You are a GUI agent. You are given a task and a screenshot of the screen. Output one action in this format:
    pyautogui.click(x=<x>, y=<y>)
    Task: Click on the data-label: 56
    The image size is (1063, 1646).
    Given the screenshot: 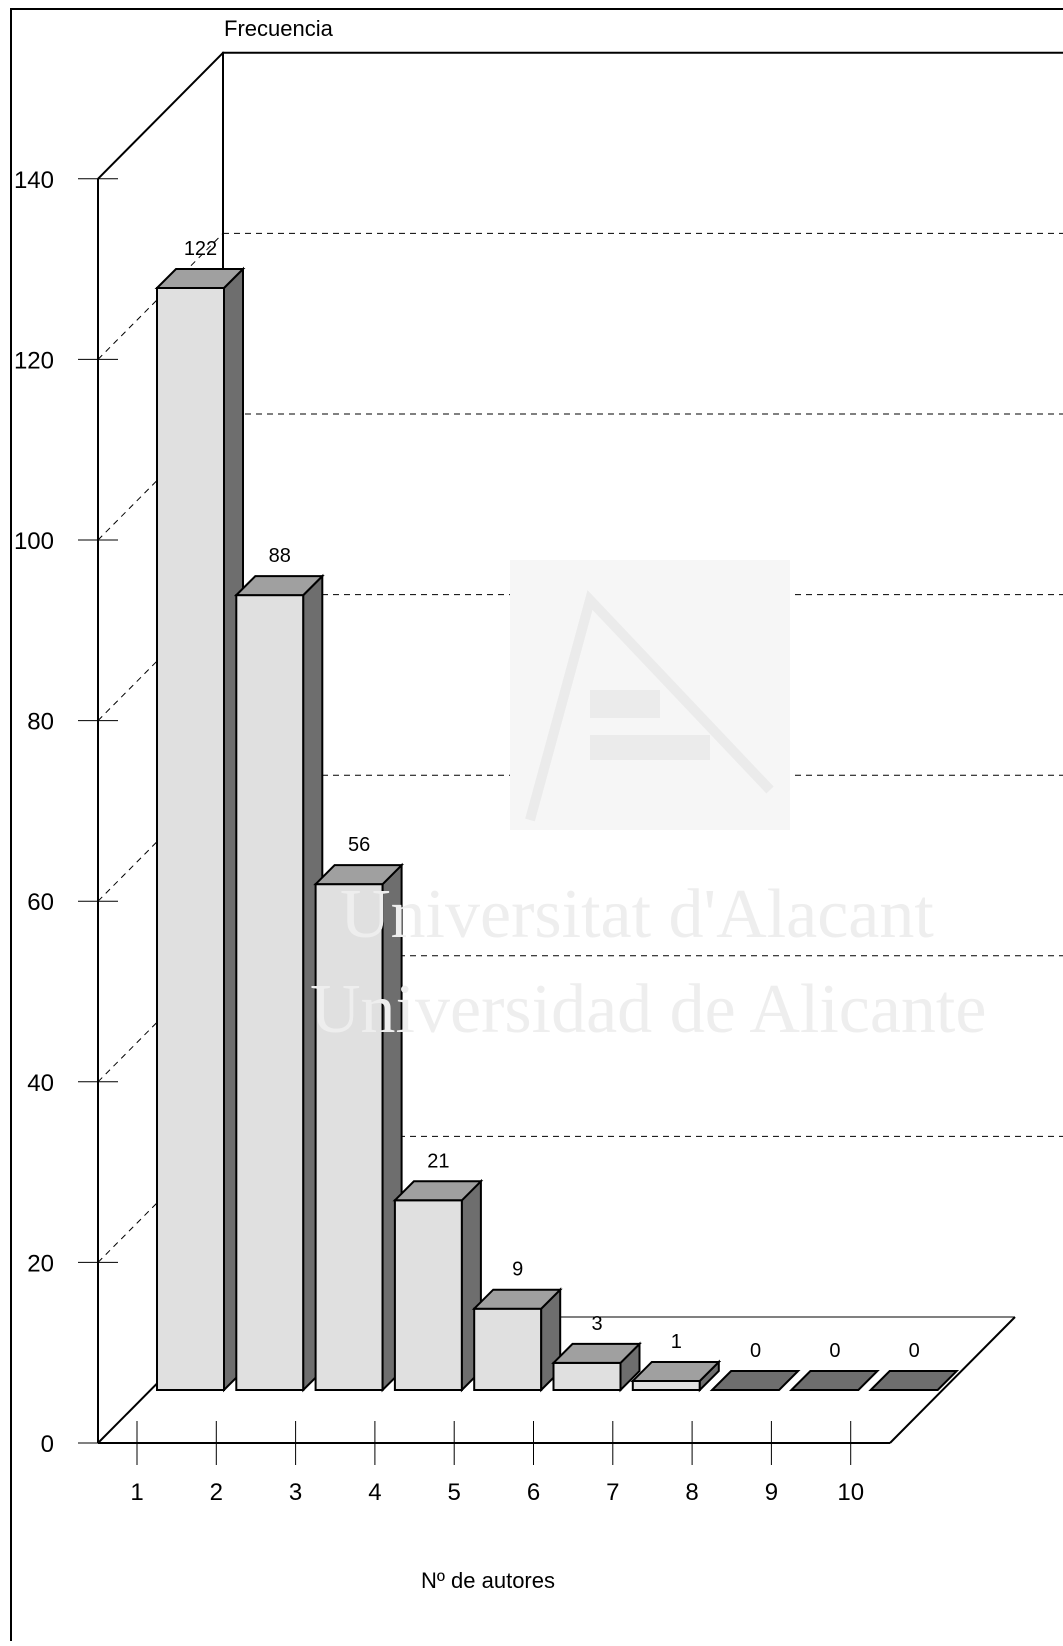 What is the action you would take?
    pyautogui.click(x=359, y=845)
    